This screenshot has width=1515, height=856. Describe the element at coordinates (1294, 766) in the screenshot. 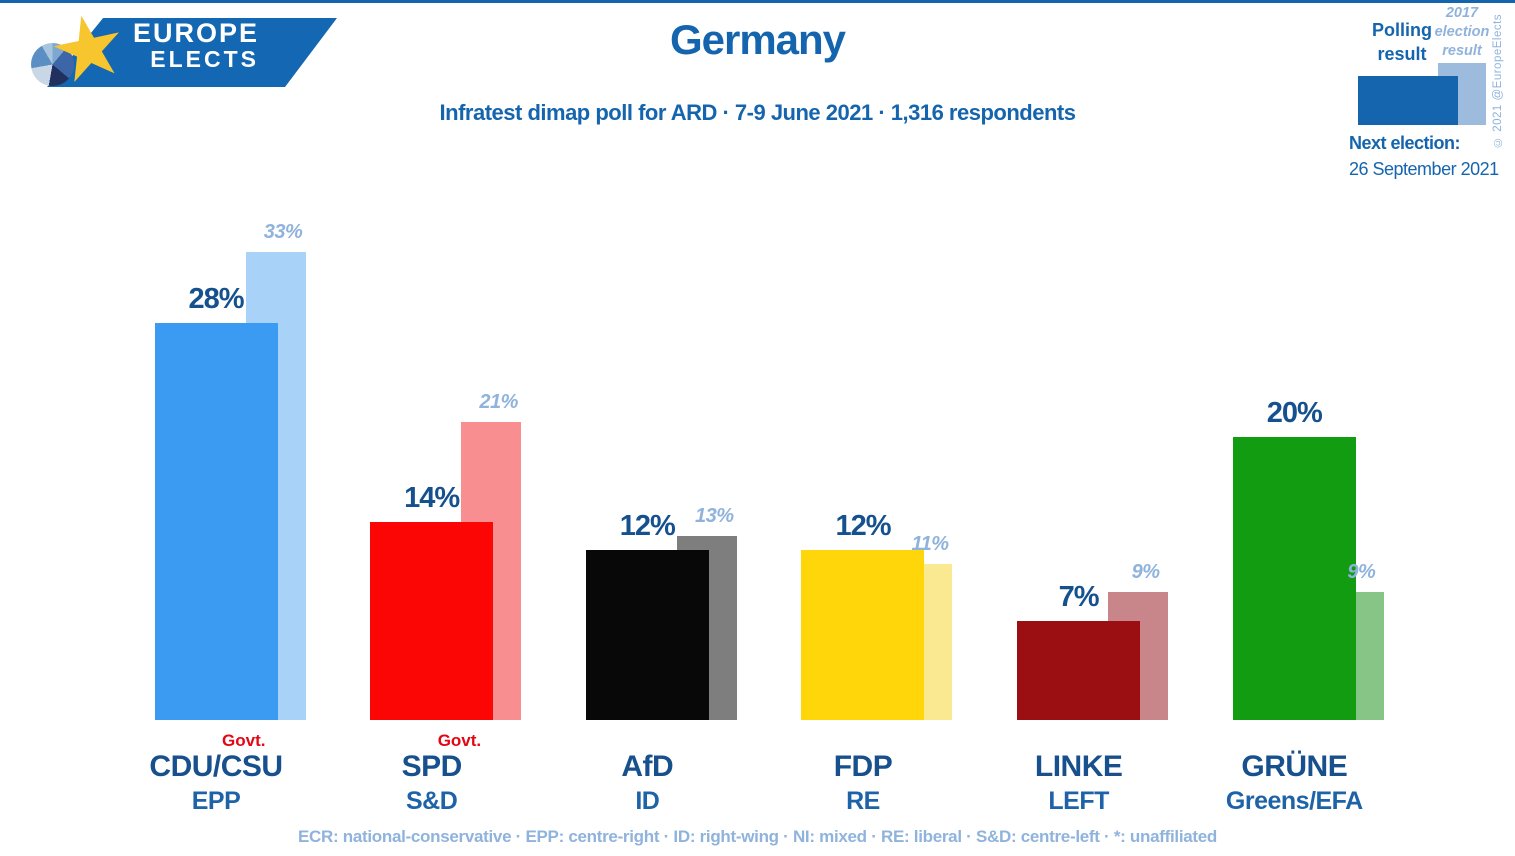

I see `party-name: GRÜNE` at that location.